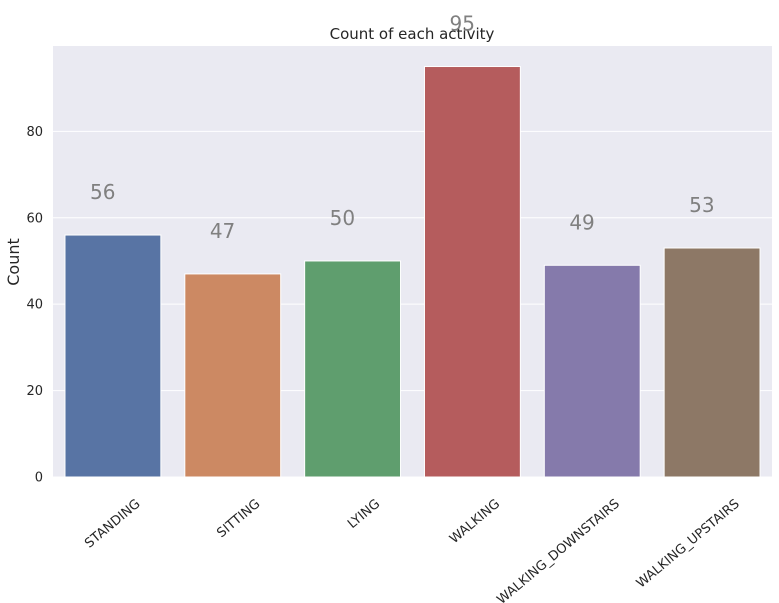 This screenshot has height=603, width=779. I want to click on x-tick-label: LYING, so click(364, 514).